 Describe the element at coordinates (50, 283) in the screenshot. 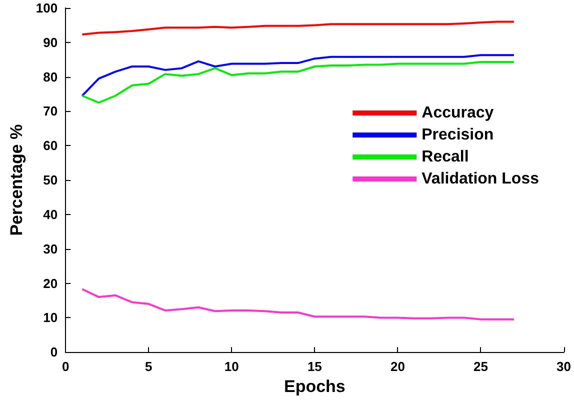

I see `y-tick-label: 20` at that location.